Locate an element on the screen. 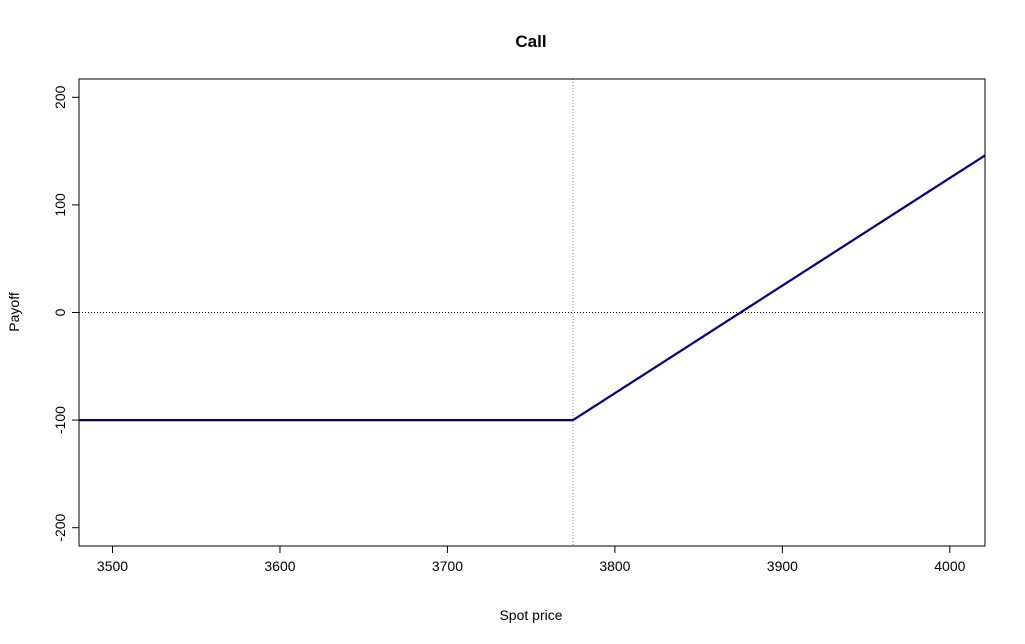 The width and height of the screenshot is (1025, 644). y-tick-label: -100 is located at coordinates (60, 420).